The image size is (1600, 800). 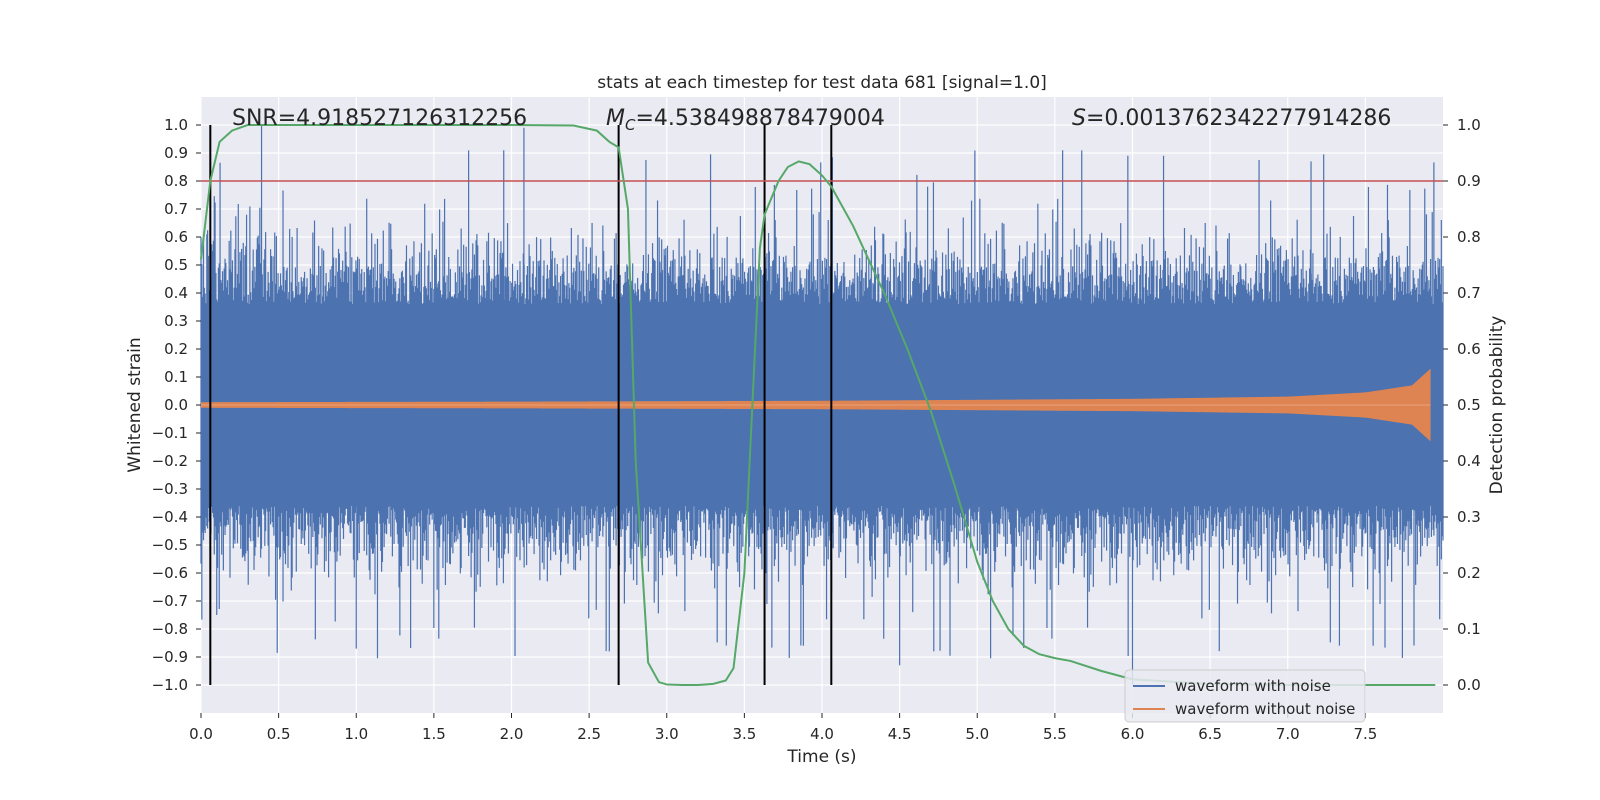 What do you see at coordinates (356, 734) in the screenshot?
I see `x-tick-label: 1.0` at bounding box center [356, 734].